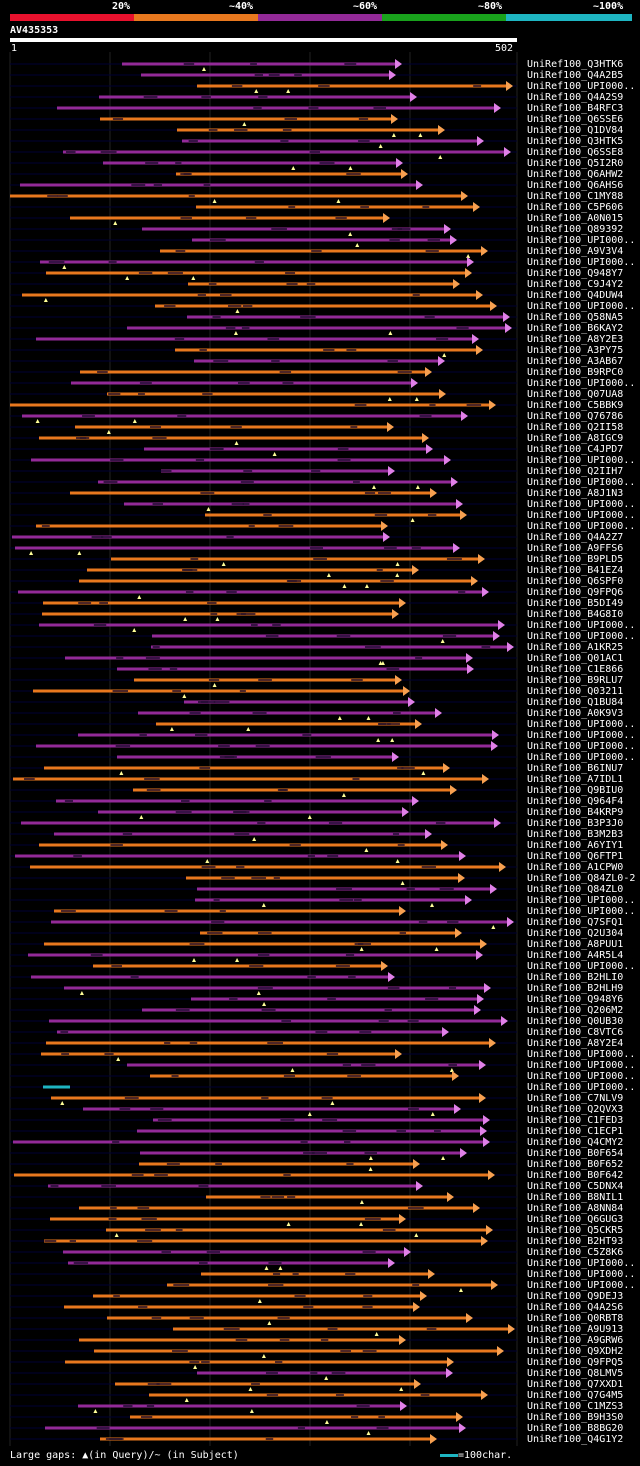 The image size is (640, 1466). I want to click on hit-label: UniRef100_Q2II58, so click(575, 427).